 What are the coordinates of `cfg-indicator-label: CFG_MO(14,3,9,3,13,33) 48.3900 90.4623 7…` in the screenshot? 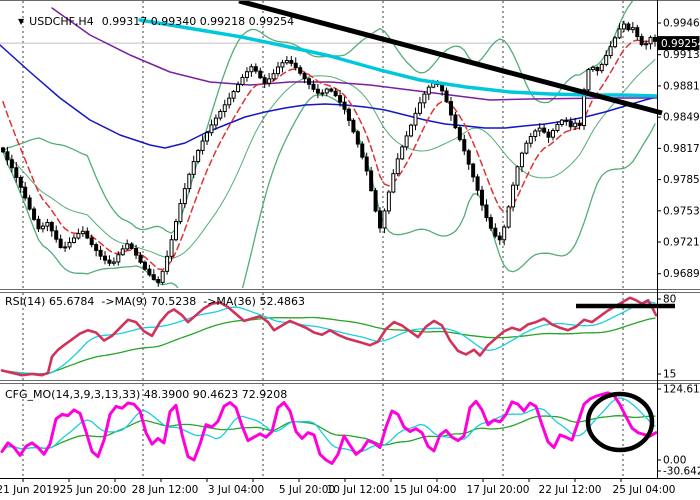 It's located at (146, 394).